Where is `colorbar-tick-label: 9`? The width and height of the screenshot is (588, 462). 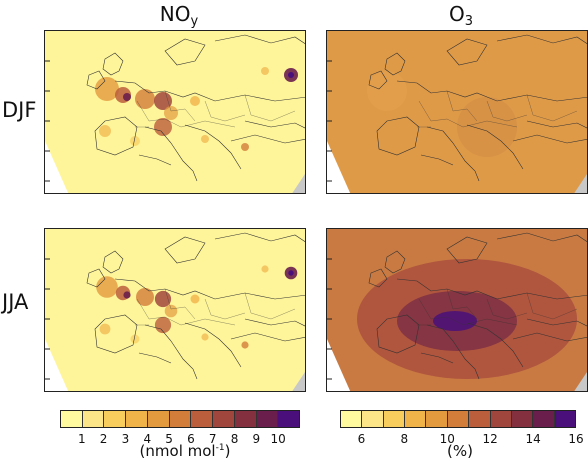
colorbar-tick-label: 9 is located at coordinates (256, 439).